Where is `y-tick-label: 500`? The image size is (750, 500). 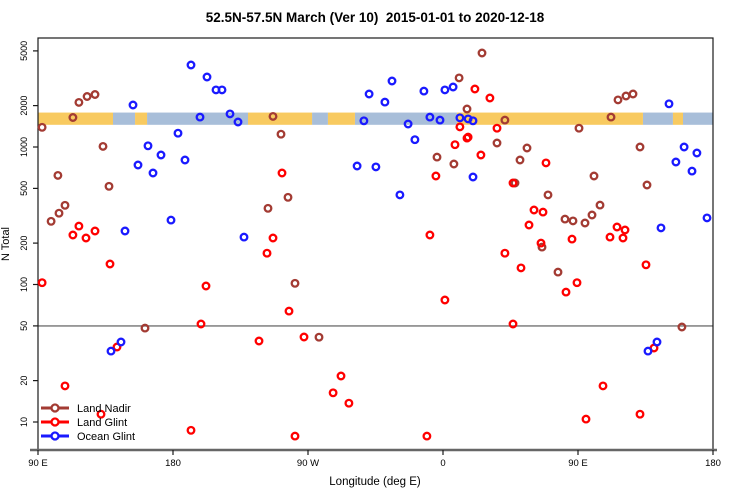 y-tick-label: 500 is located at coordinates (24, 188).